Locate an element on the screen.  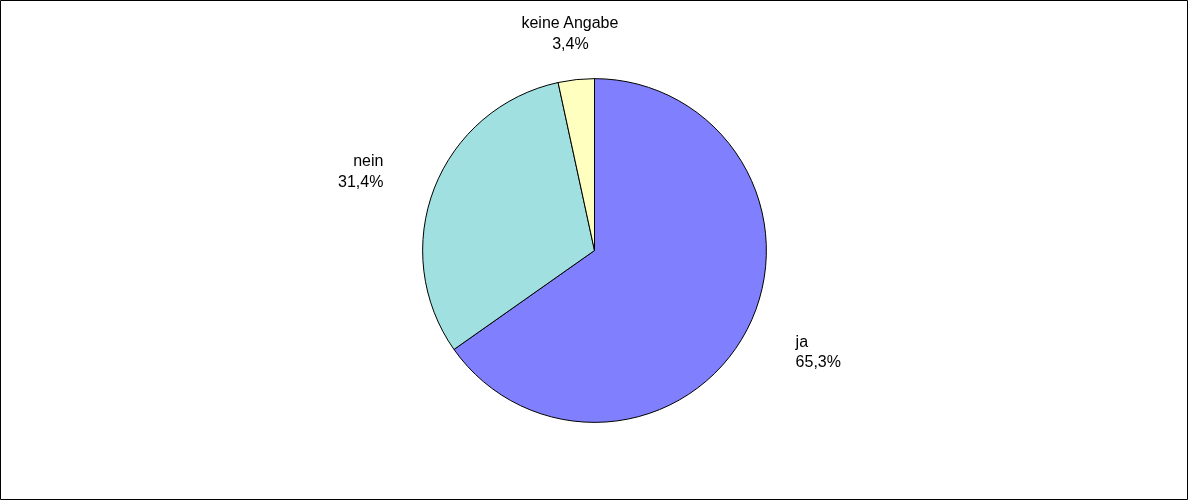
slice-label: keine Angabe is located at coordinates (570, 23).